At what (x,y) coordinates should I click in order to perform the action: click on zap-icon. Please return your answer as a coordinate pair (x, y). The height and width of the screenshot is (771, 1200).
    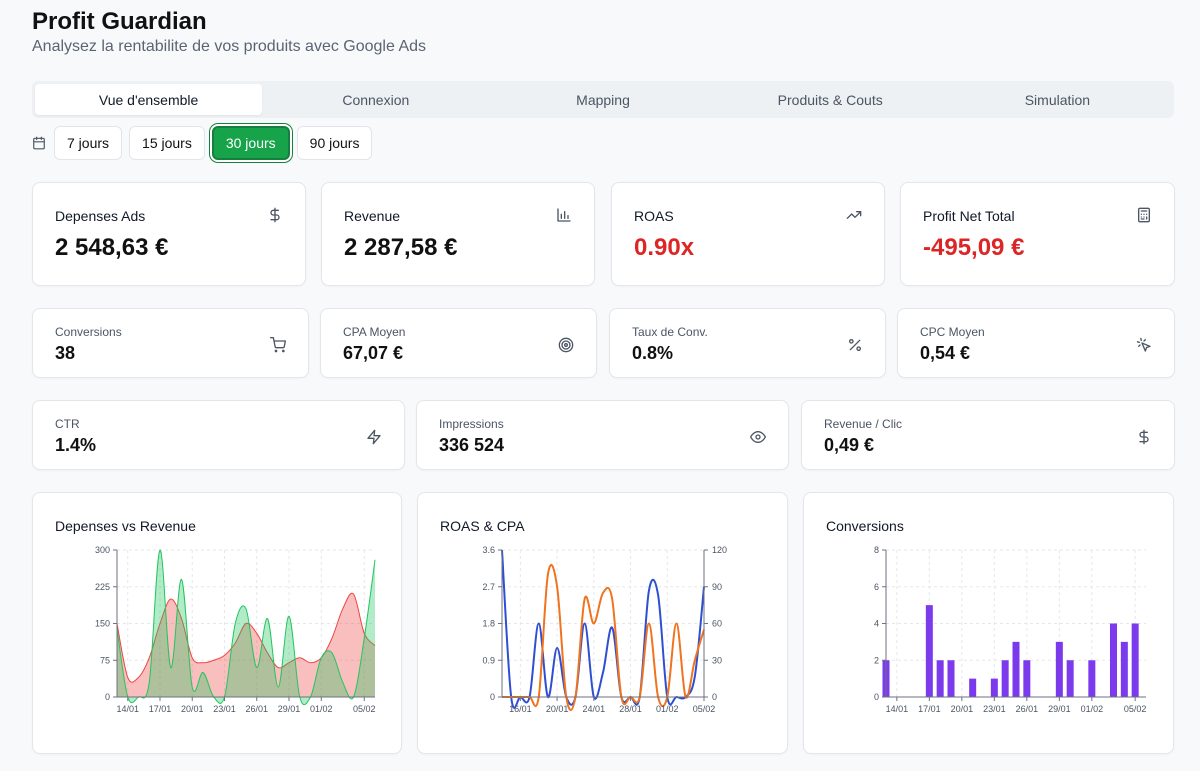
    Looking at the image, I should click on (374, 437).